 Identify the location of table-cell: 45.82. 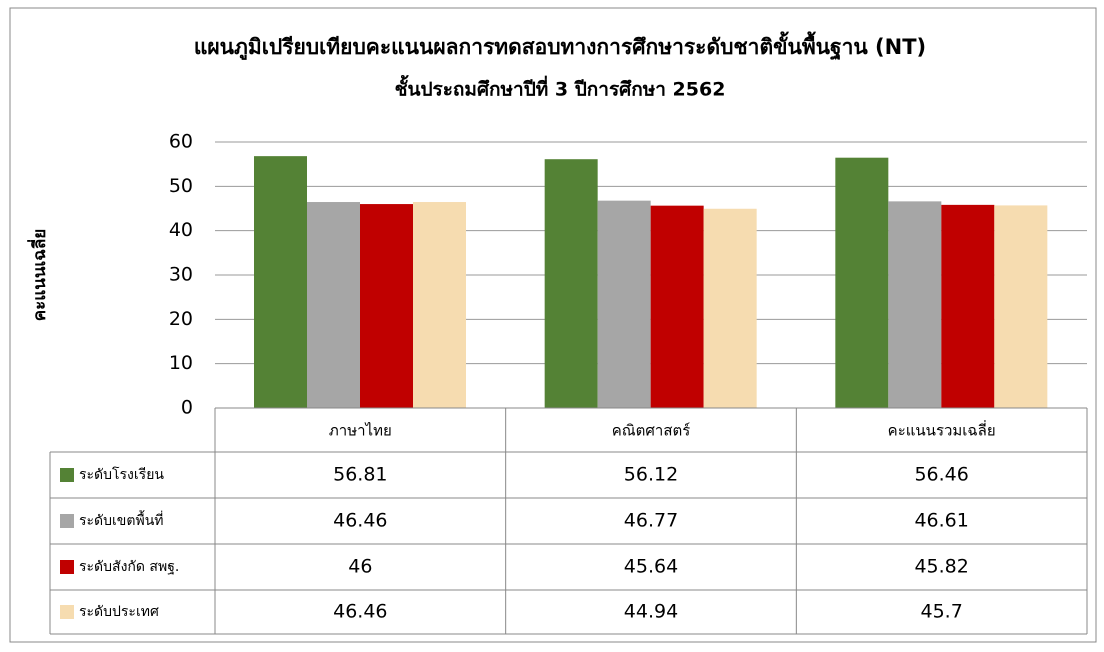
(941, 567).